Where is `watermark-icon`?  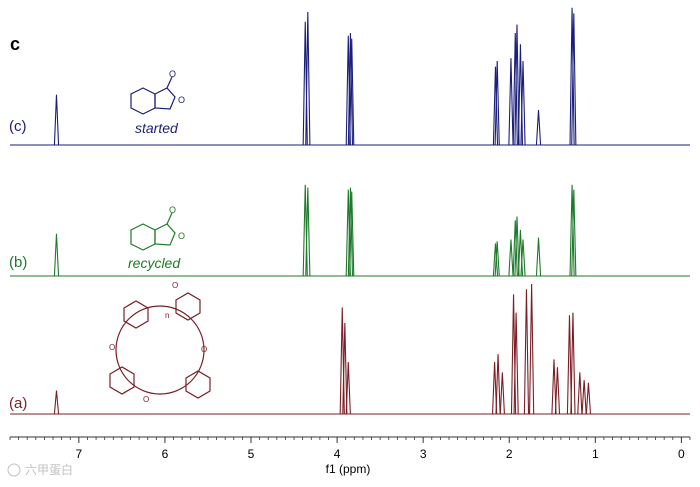 watermark-icon is located at coordinates (14, 470).